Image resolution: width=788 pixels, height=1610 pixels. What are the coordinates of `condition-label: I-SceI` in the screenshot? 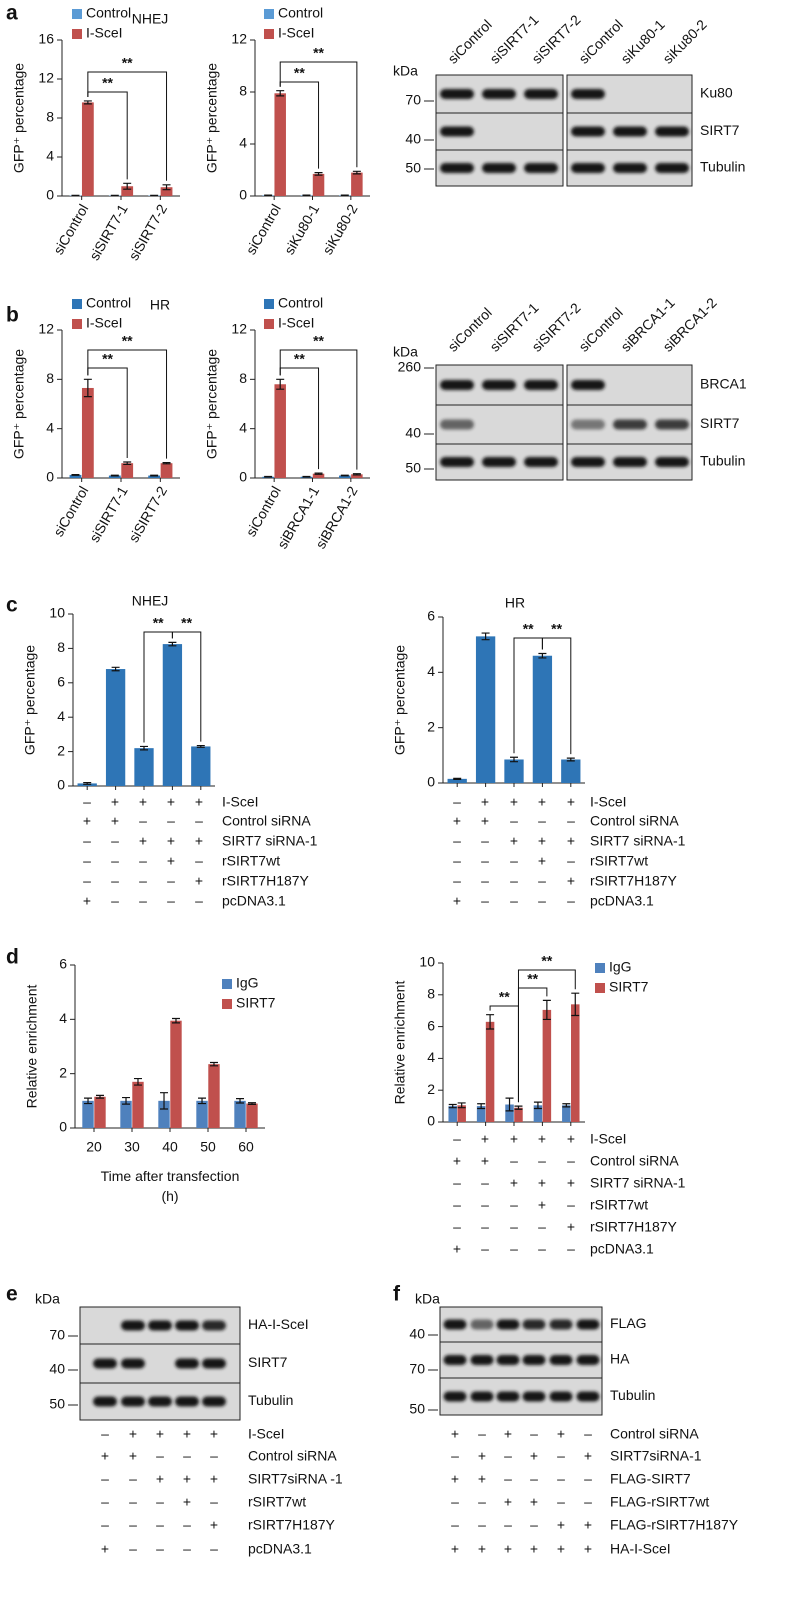 It's located at (608, 1139).